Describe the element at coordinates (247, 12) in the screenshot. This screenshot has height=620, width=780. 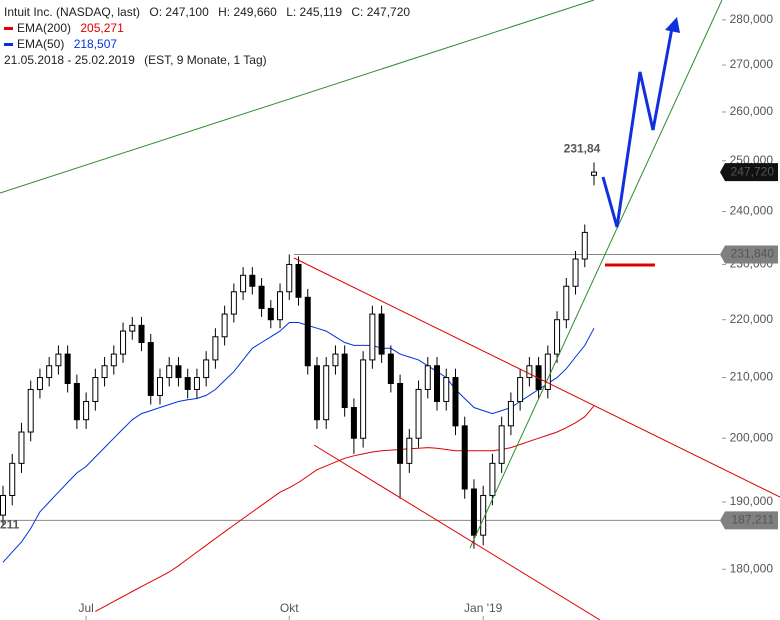
I see `ohlc: H: 249,660` at that location.